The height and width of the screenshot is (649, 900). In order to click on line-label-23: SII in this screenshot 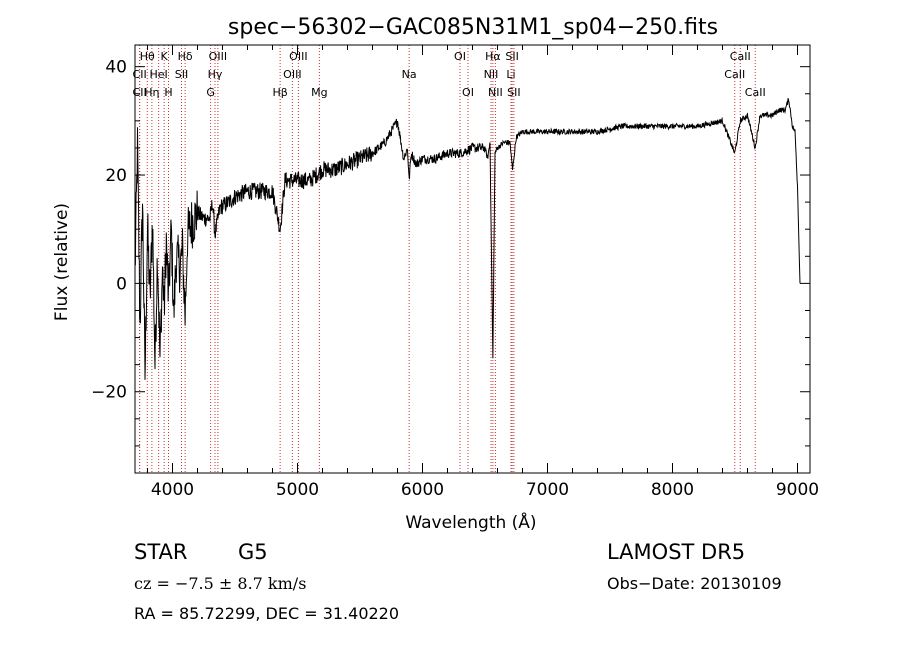, I will do `click(511, 56)`.